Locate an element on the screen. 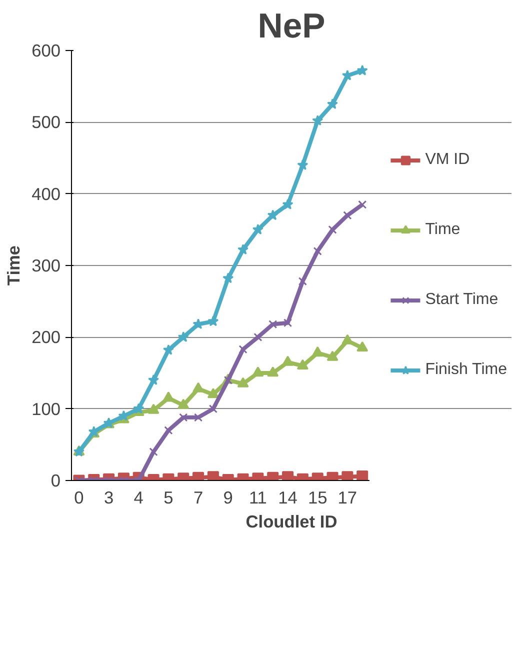  x-axis-title: Cloudlet ID is located at coordinates (292, 522).